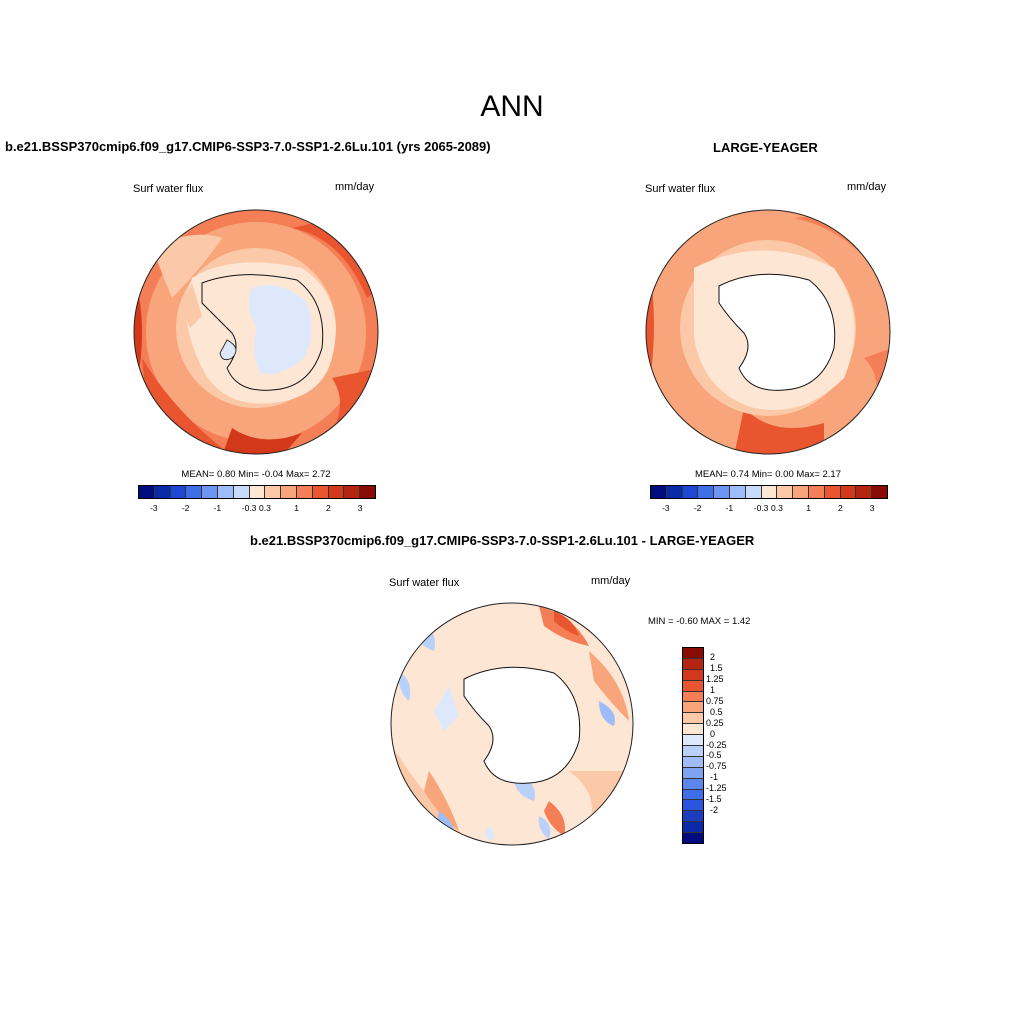 The image size is (1024, 1024). What do you see at coordinates (256, 474) in the screenshot?
I see `panel1-stats: MEAN= 0.80 Min= -0.04 Max= 2.72` at bounding box center [256, 474].